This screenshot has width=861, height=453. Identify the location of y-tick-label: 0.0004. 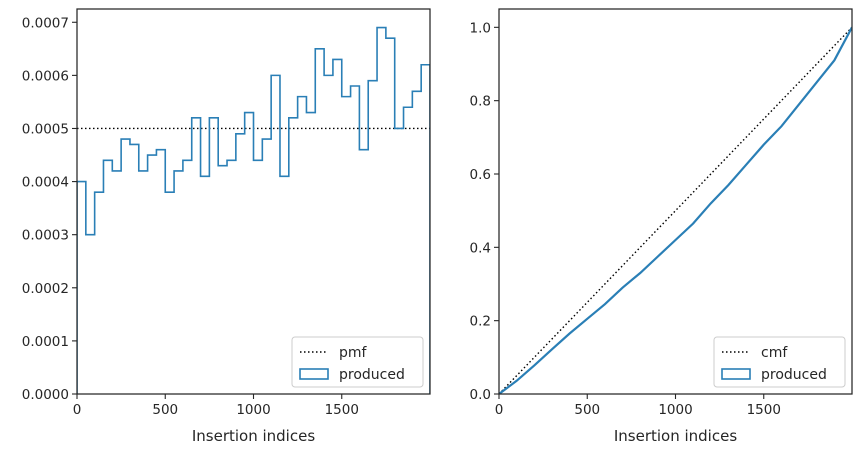
(45, 183).